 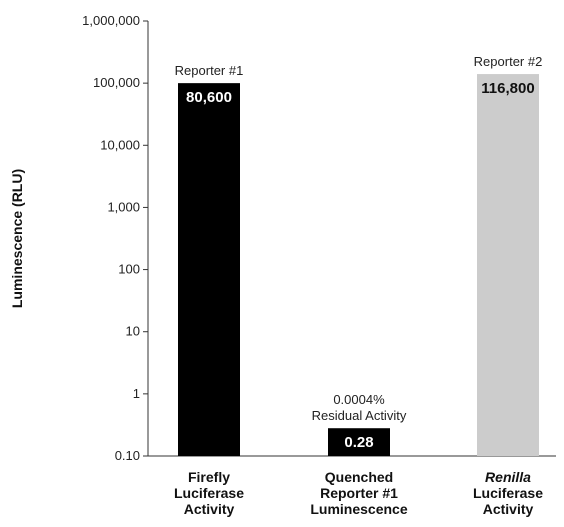 I want to click on y-tick-label: 10, so click(x=133, y=331).